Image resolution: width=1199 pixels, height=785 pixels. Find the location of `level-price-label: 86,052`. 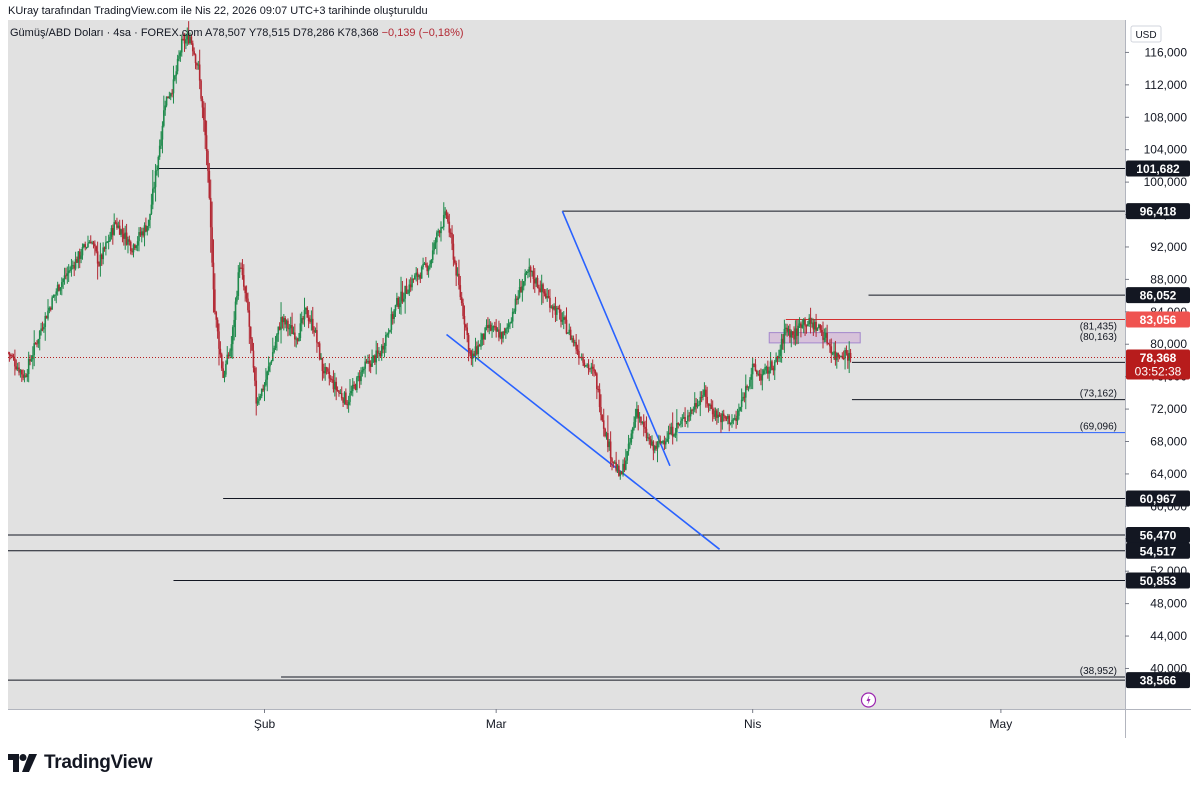

level-price-label: 86,052 is located at coordinates (1158, 296).